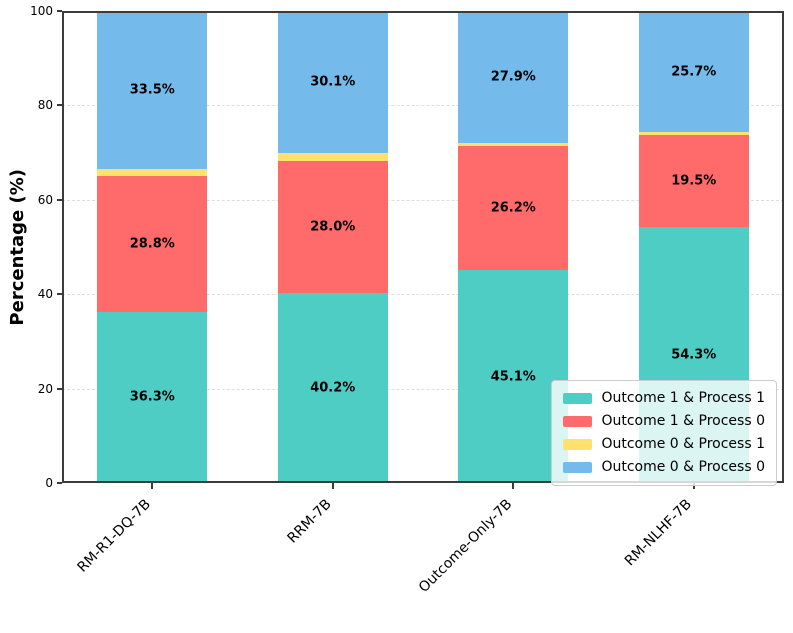  I want to click on y-axis-title: Percentage (%), so click(17, 247).